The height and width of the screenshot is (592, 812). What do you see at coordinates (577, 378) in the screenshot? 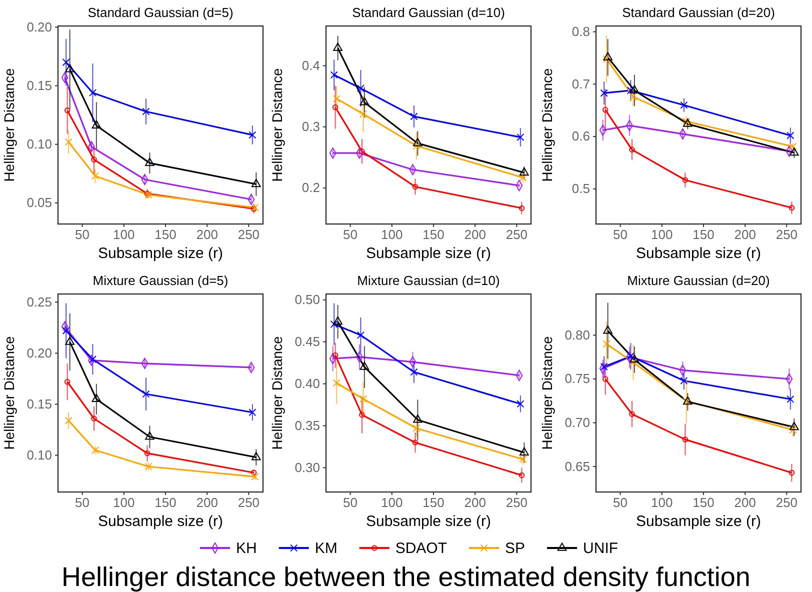
I see `y-tick-label: 0.75` at bounding box center [577, 378].